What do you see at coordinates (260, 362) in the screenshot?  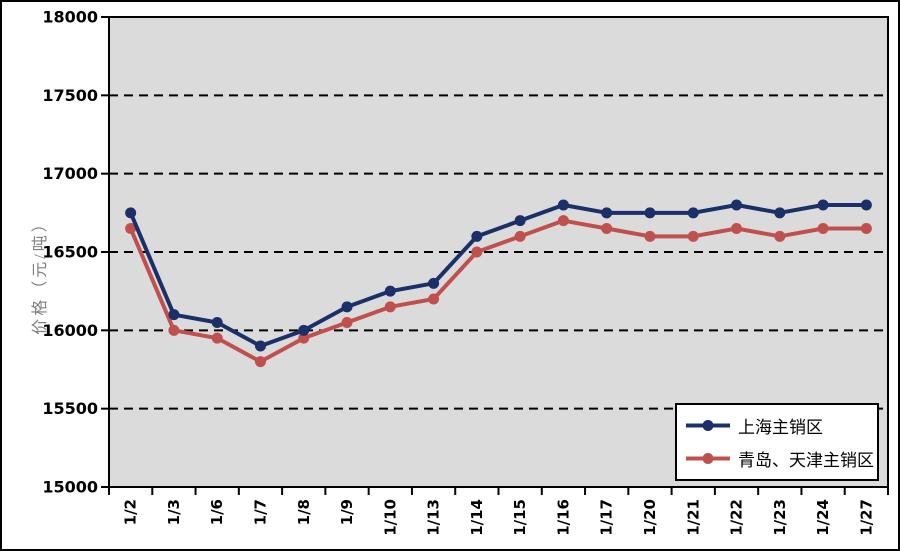 I see `data-point-s1-1/7` at bounding box center [260, 362].